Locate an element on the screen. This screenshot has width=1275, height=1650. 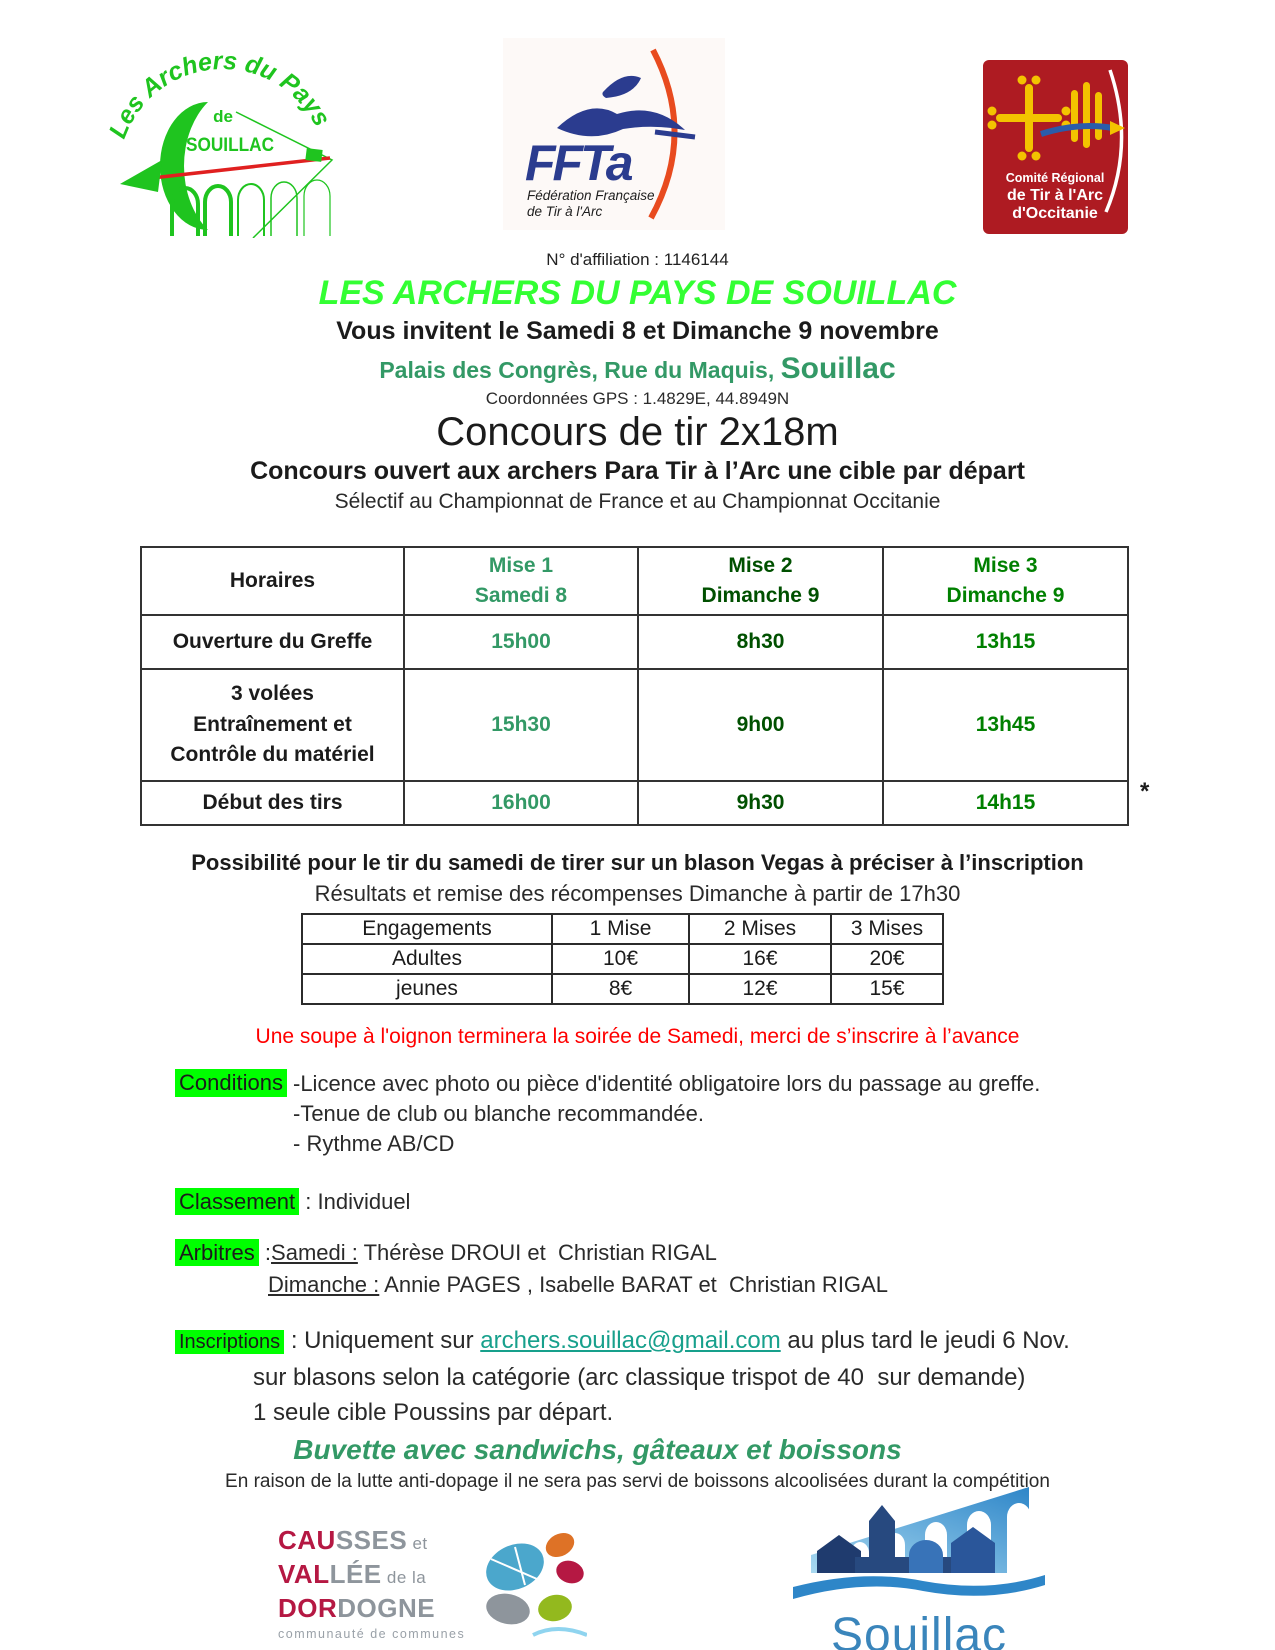
entrainement-mise1: 15h30 is located at coordinates (521, 725).